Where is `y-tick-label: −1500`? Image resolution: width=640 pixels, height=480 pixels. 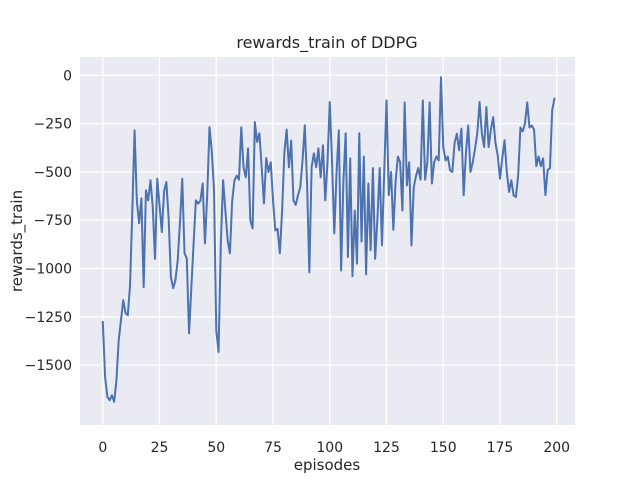
y-tick-label: −1500 is located at coordinates (48, 366).